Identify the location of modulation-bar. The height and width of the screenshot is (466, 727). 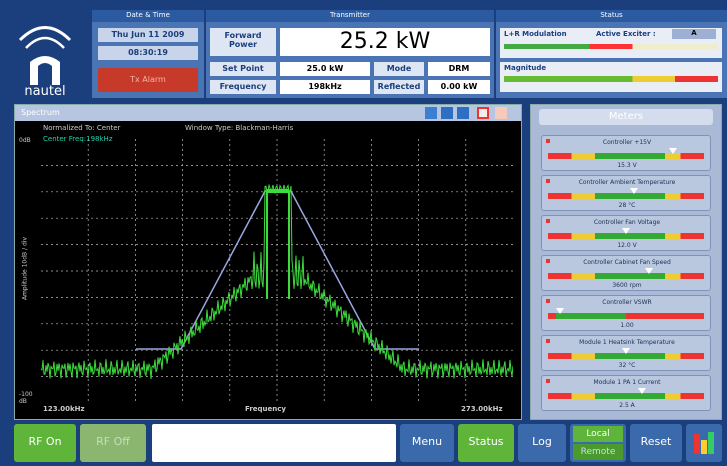
(611, 46).